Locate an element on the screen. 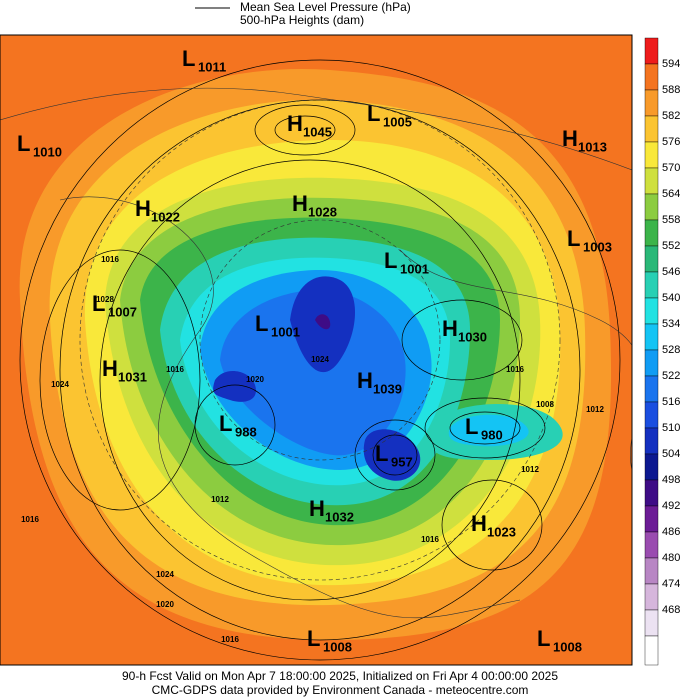  center-value: 1013 is located at coordinates (592, 146).